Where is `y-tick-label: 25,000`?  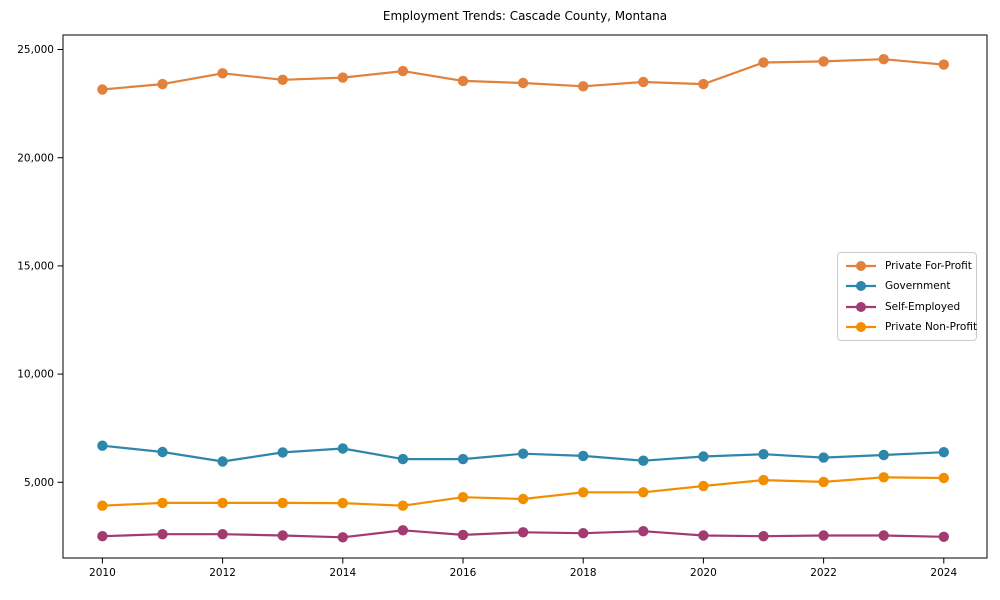 y-tick-label: 25,000 is located at coordinates (35, 50).